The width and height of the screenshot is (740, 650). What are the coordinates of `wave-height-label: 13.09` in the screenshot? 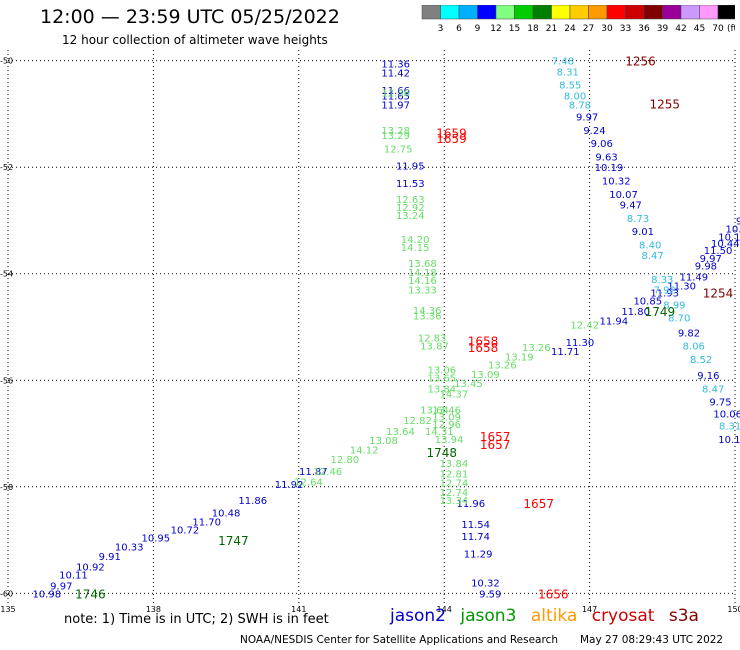 It's located at (446, 417).